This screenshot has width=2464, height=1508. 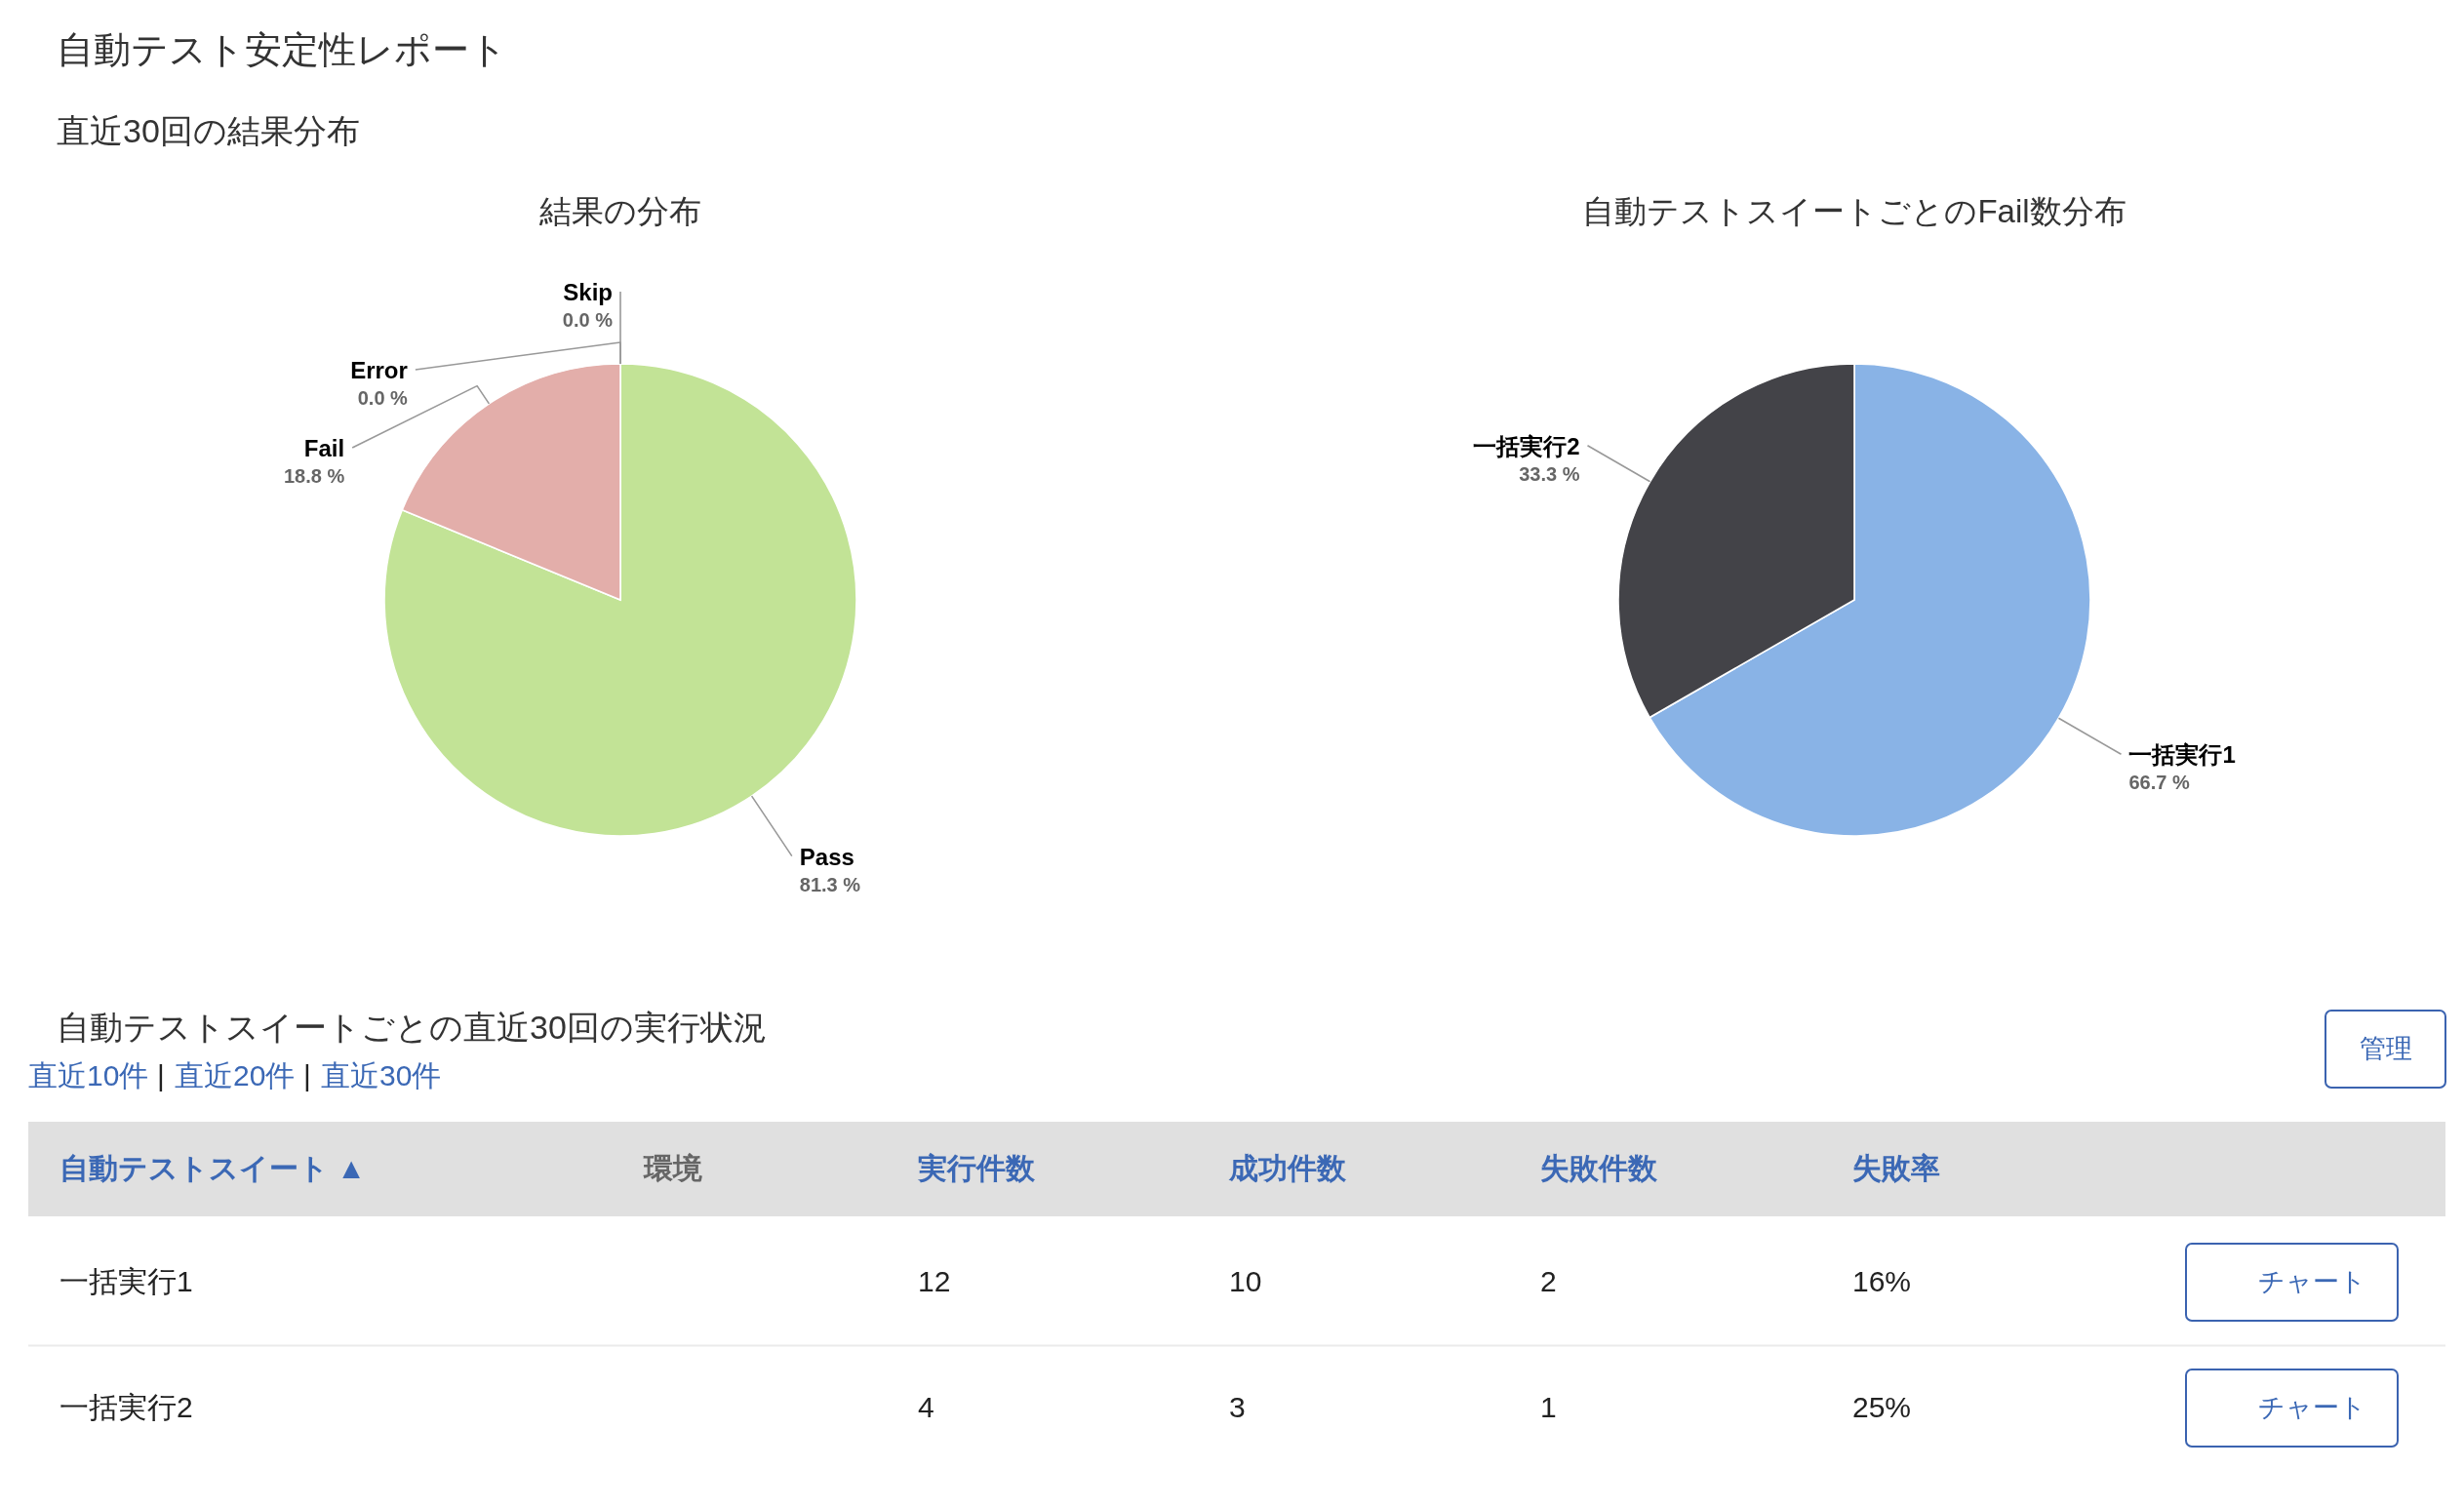 What do you see at coordinates (1599, 1168) in the screenshot?
I see `text: 失敗件数` at bounding box center [1599, 1168].